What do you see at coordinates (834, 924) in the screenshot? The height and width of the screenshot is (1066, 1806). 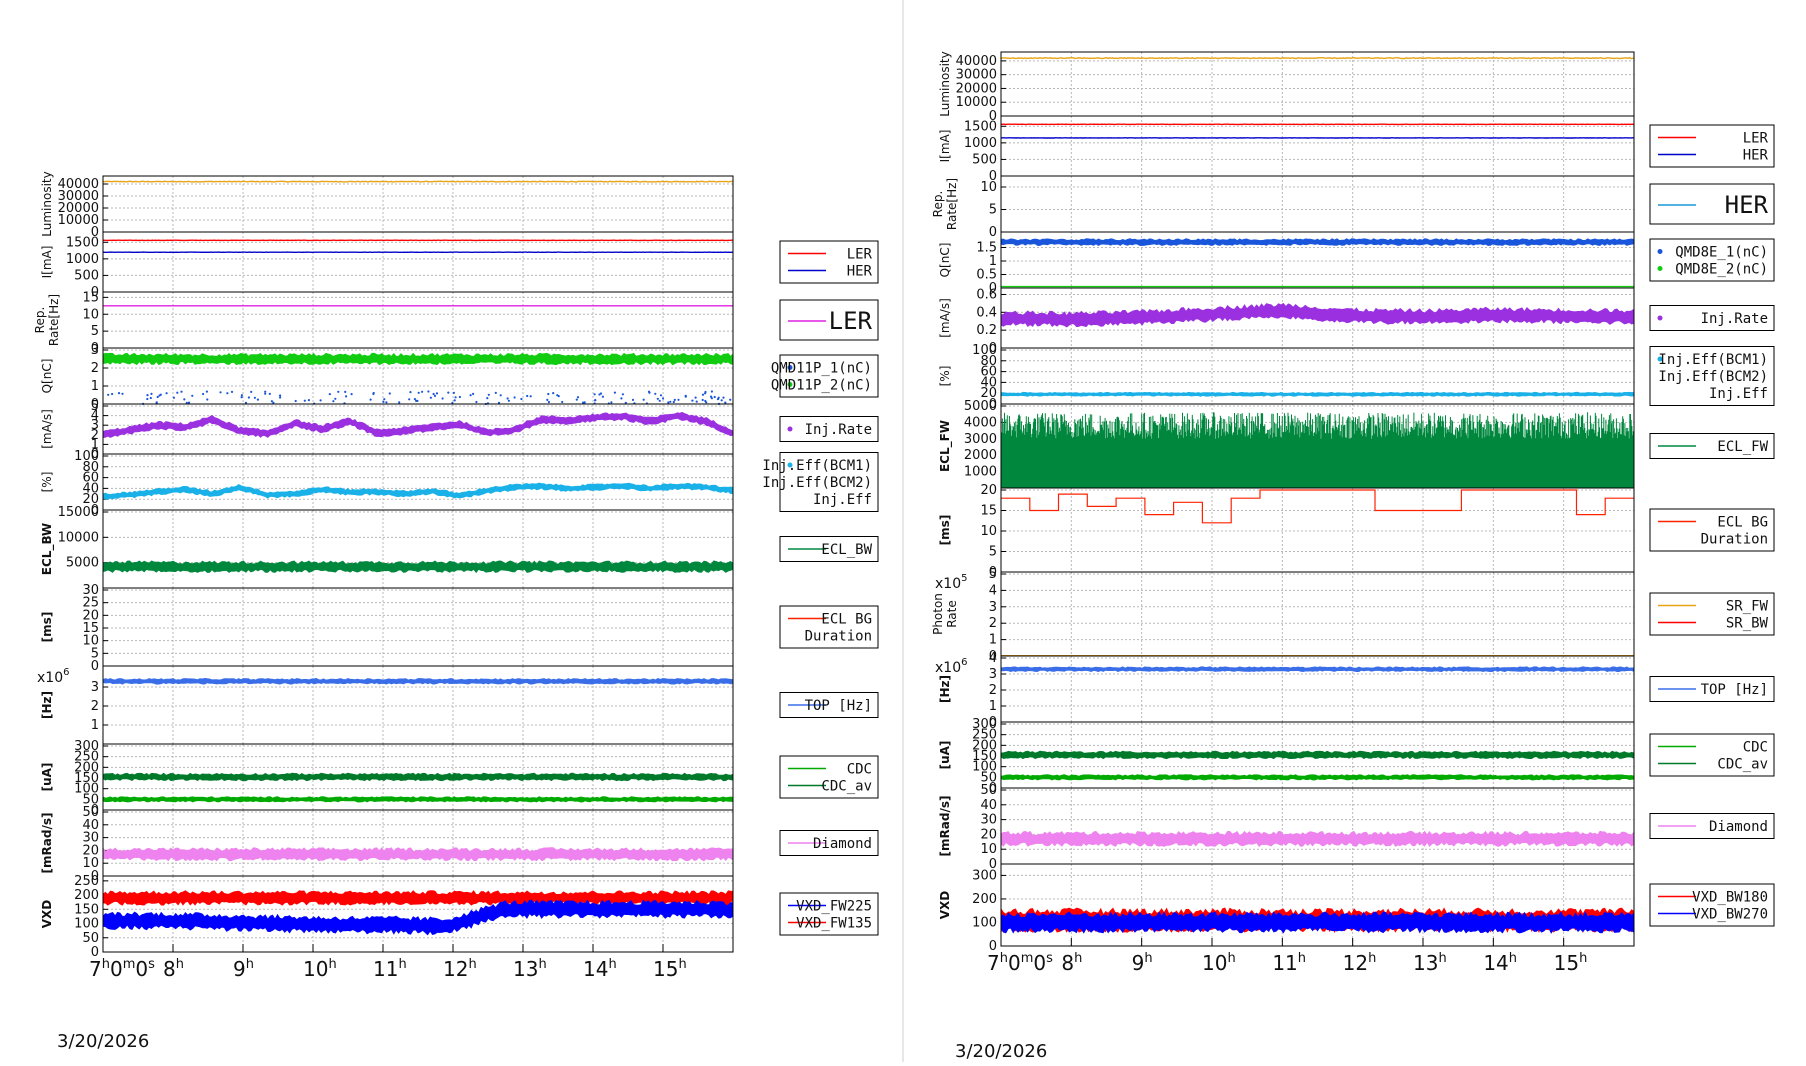 I see `legend-label: VXD_FW135` at bounding box center [834, 924].